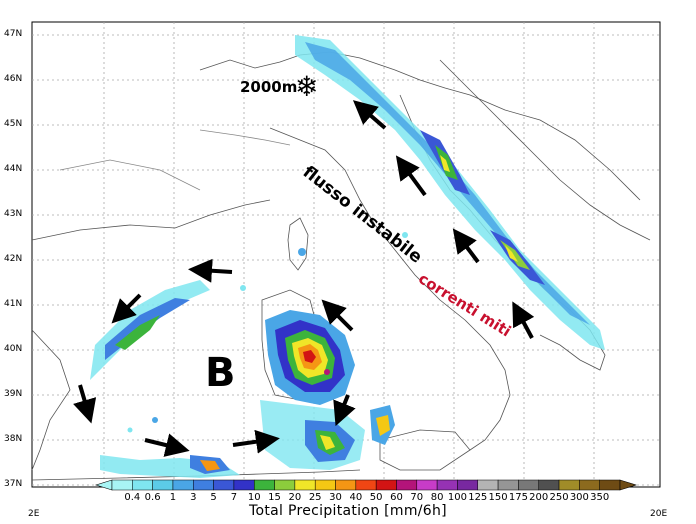 This screenshot has width=696, height=524. Describe the element at coordinates (518, 497) in the screenshot. I see `colorbar-tick-label: 175` at that location.